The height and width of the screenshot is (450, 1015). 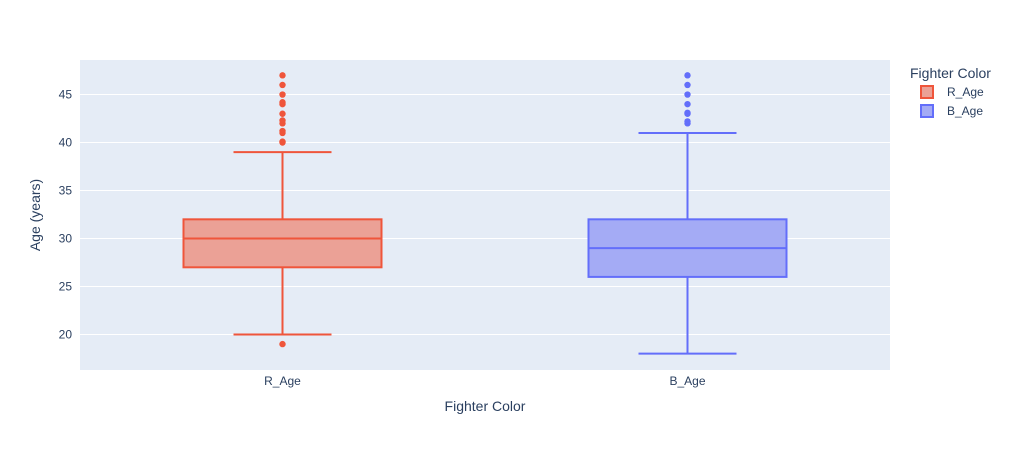 I want to click on legend-item-R_Age: R_Age, so click(x=952, y=92).